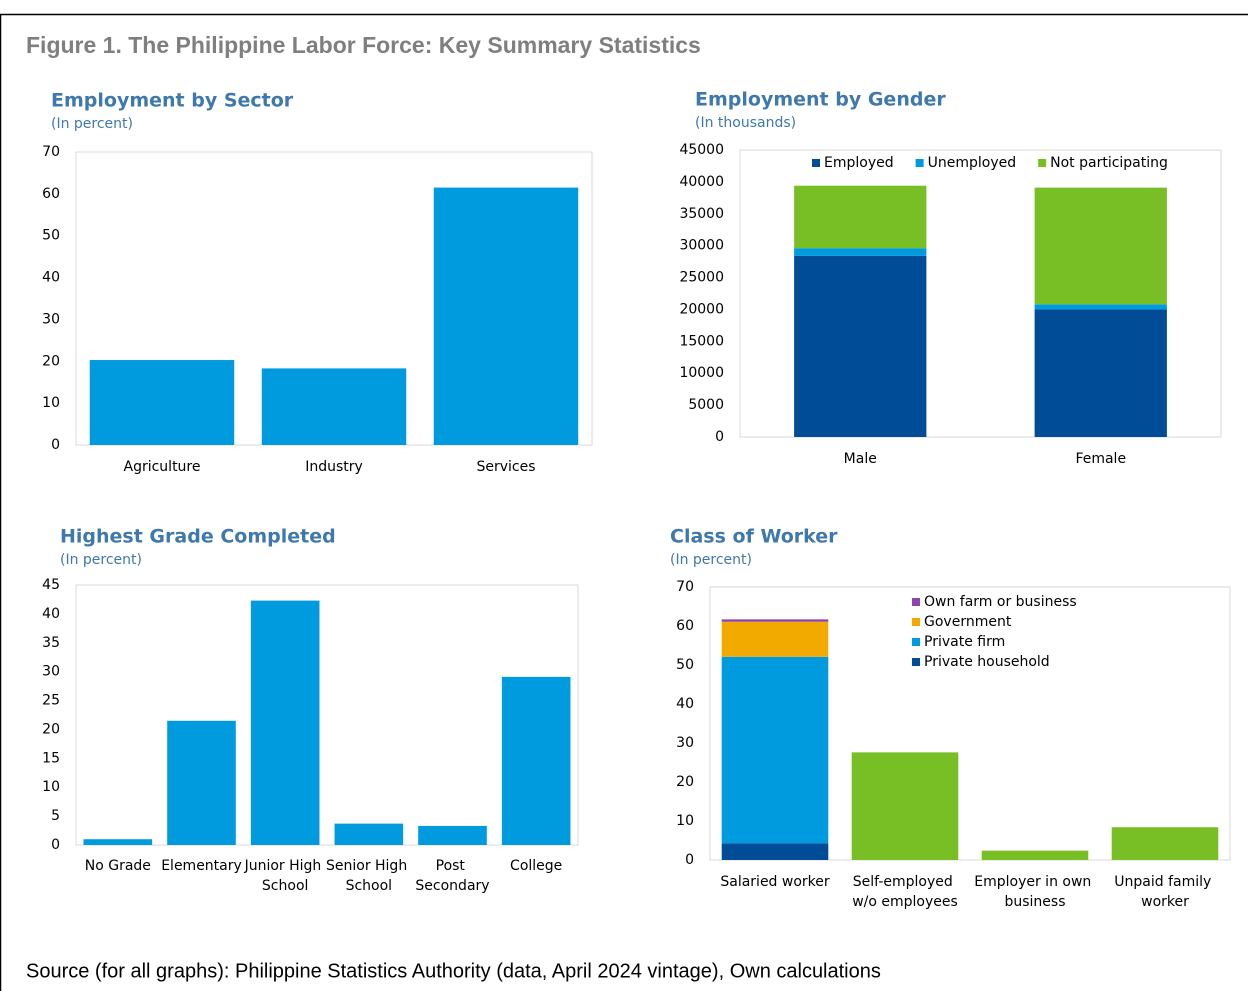  I want to click on legend-label: Private firm, so click(964, 642).